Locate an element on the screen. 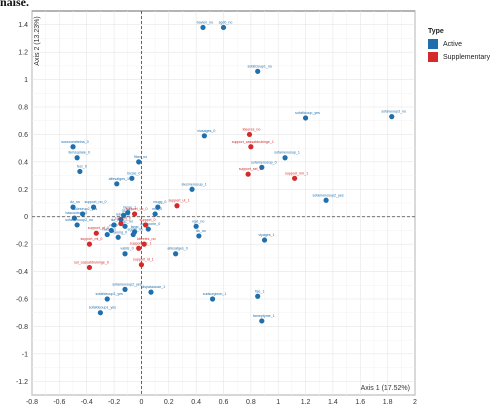 Image resolution: width=496 pixels, height=407 pixels. point-label-active: sqz_rel is located at coordinates (127, 221).